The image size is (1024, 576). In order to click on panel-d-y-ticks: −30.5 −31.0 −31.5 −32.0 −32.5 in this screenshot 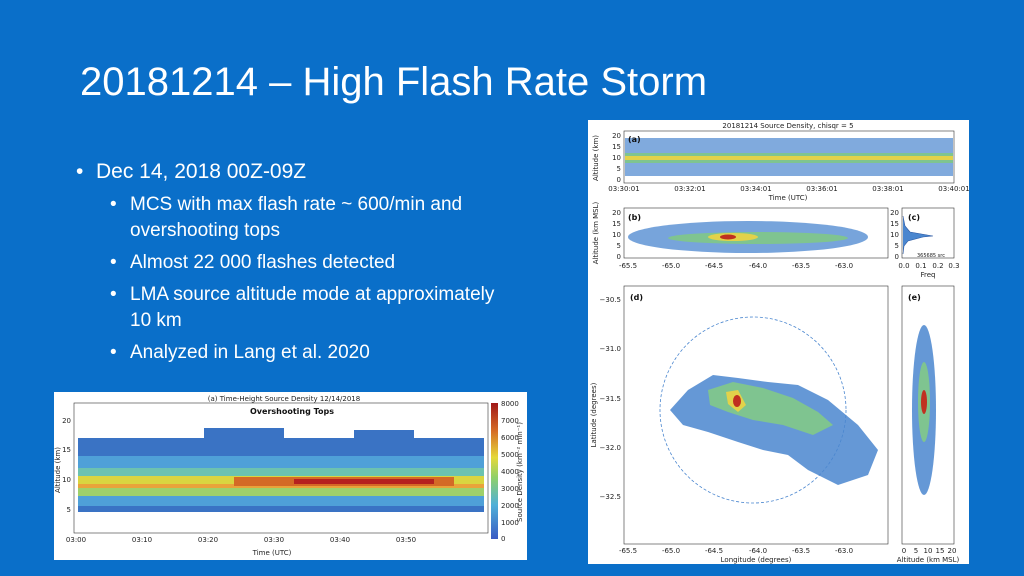, I will do `click(610, 398)`.